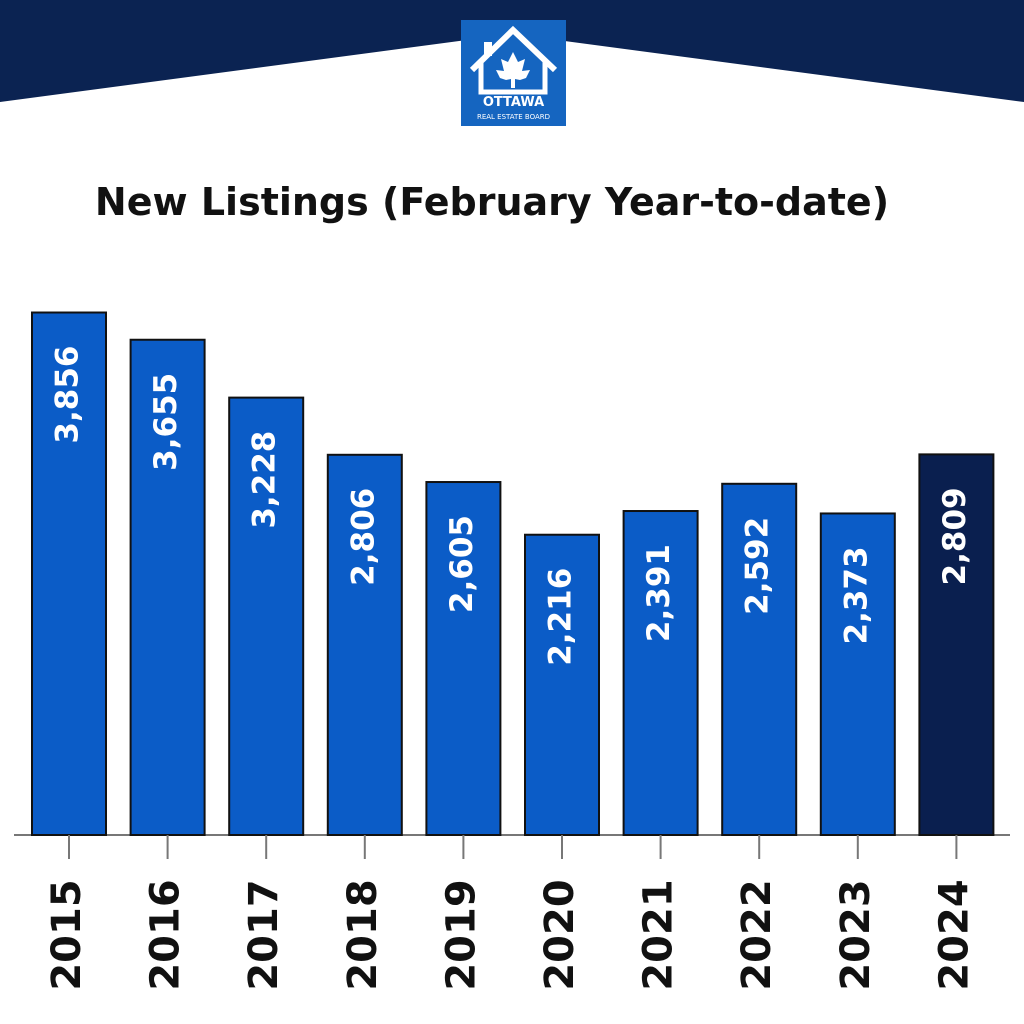  What do you see at coordinates (513, 102) in the screenshot?
I see `logo-name: OTTAWA` at bounding box center [513, 102].